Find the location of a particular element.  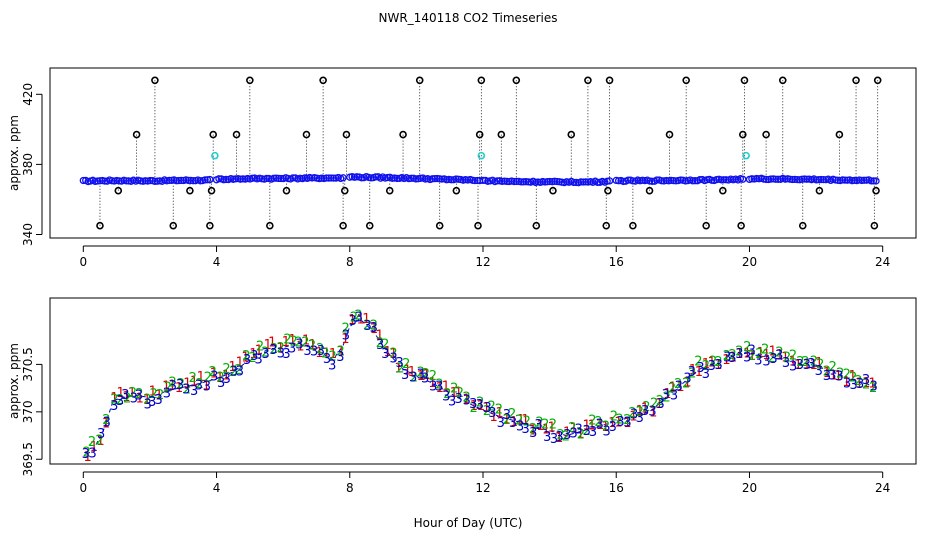

chart-title: NWR_140118 CO2 Timeseries is located at coordinates (468, 18).